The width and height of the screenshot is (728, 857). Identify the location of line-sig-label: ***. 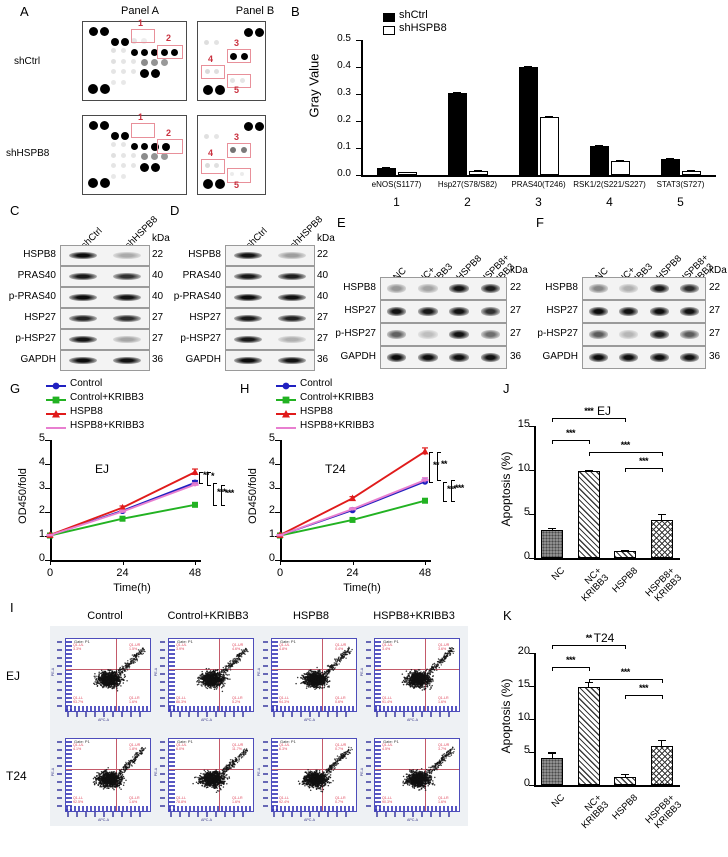
(459, 488).